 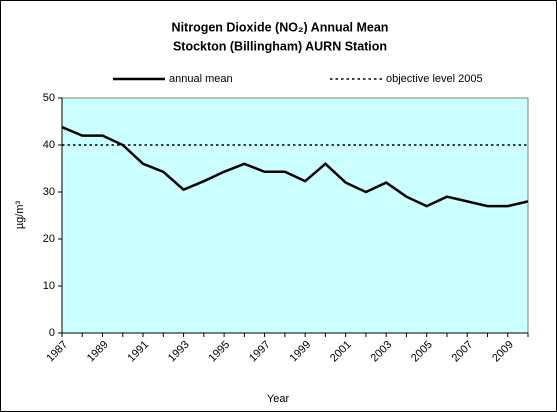 What do you see at coordinates (20, 214) in the screenshot?
I see `y-axis-label: µg/m³` at bounding box center [20, 214].